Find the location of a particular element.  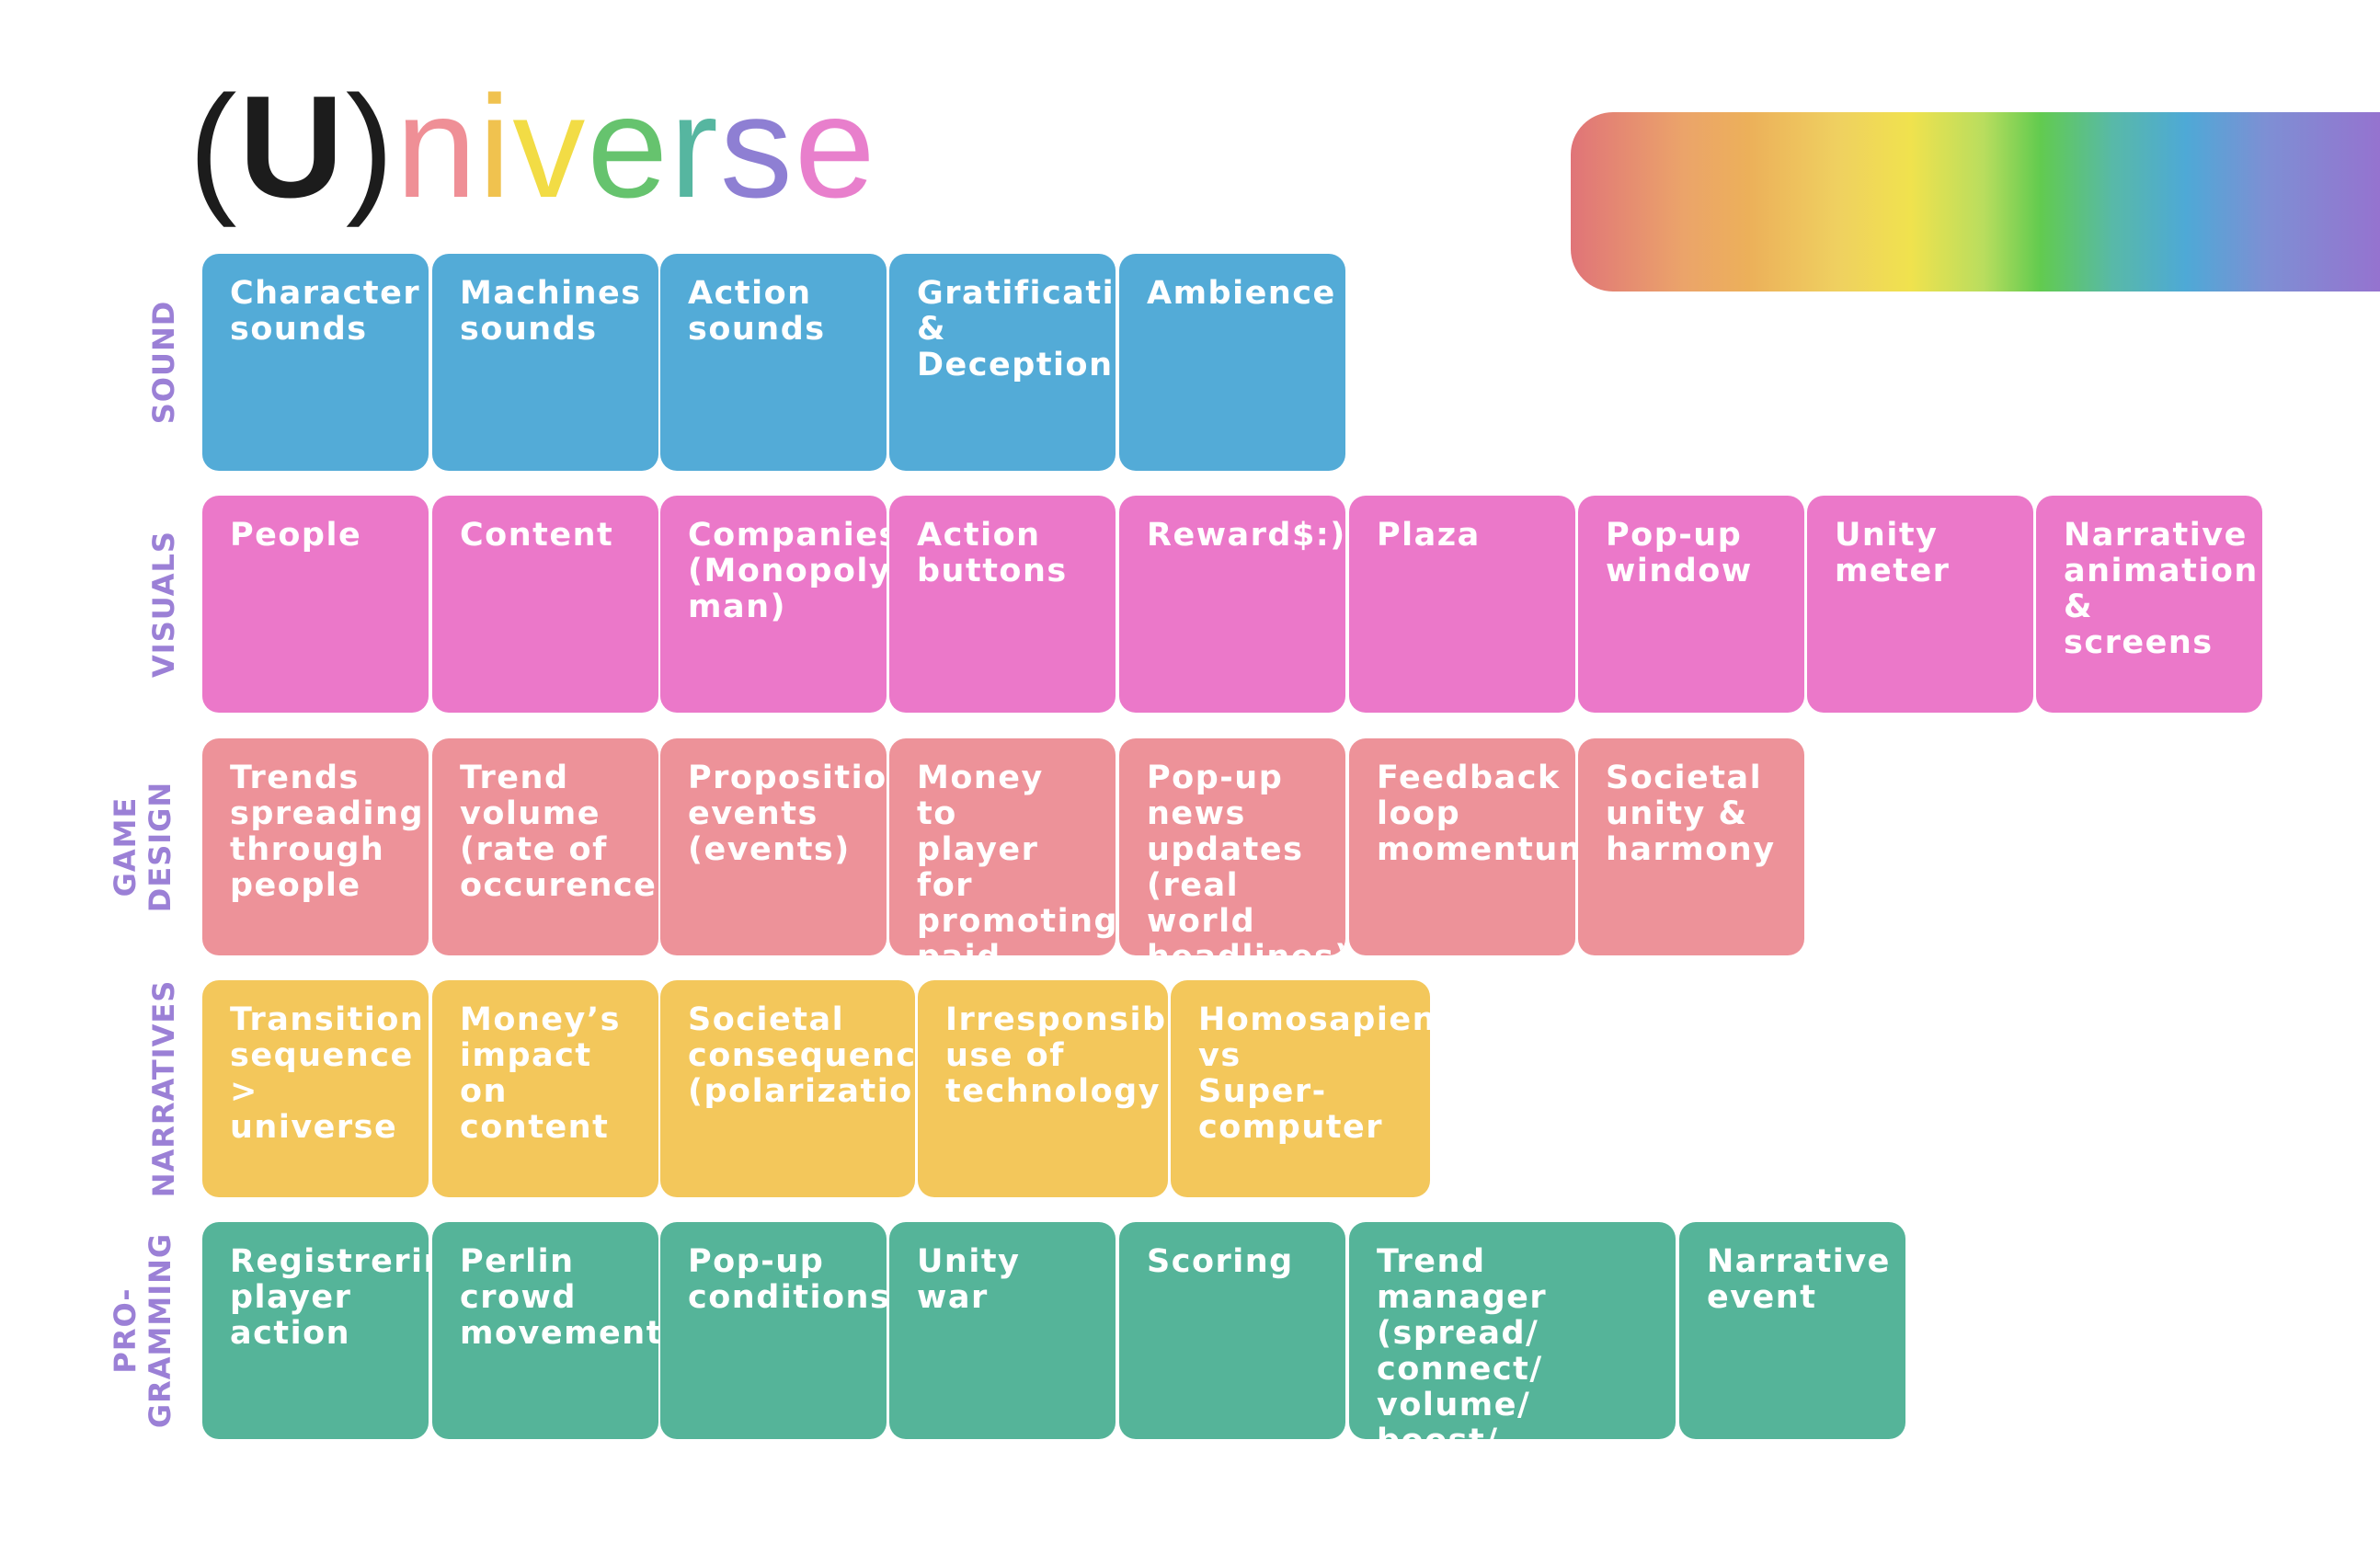

game-design-card: Trend volume (rate of occurence) is located at coordinates (545, 847).